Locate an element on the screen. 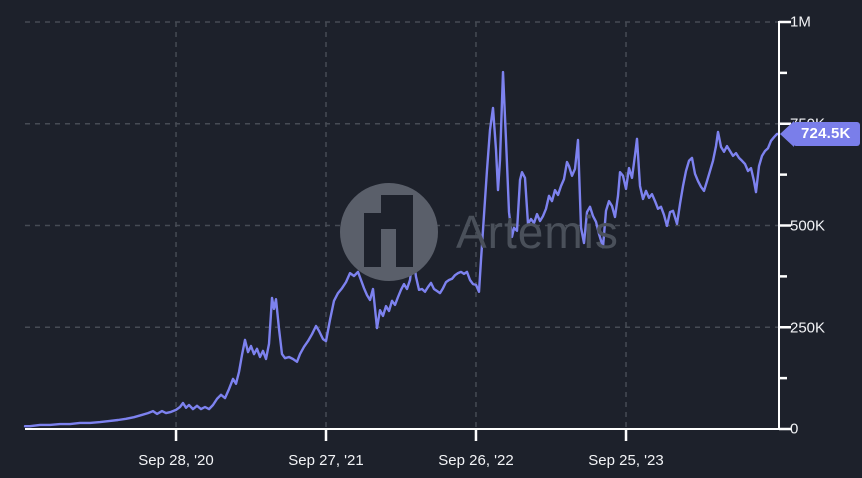 Image resolution: width=862 pixels, height=478 pixels. current-value-badge: 724.5K is located at coordinates (820, 134).